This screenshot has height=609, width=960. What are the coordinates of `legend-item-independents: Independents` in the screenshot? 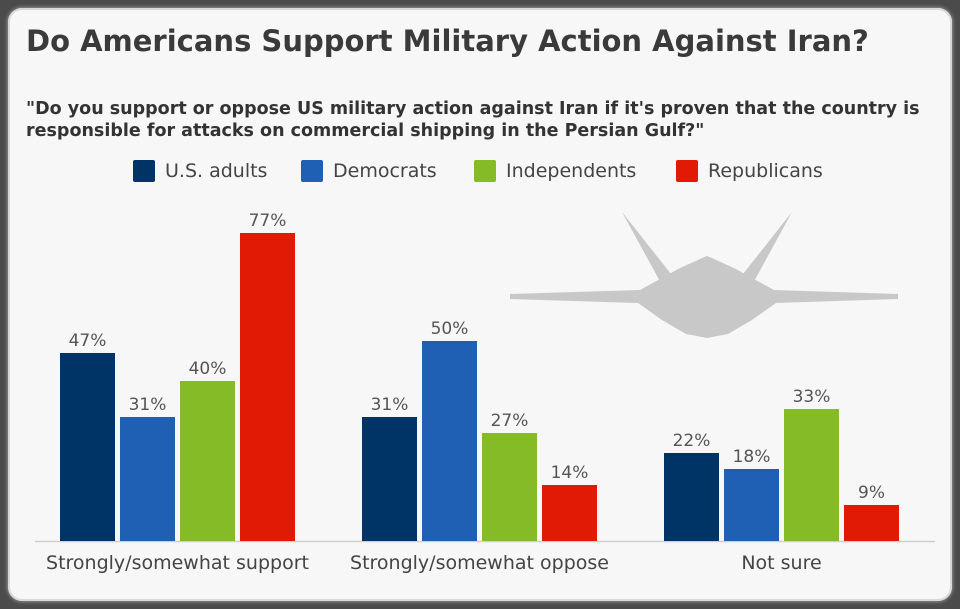 It's located at (555, 171).